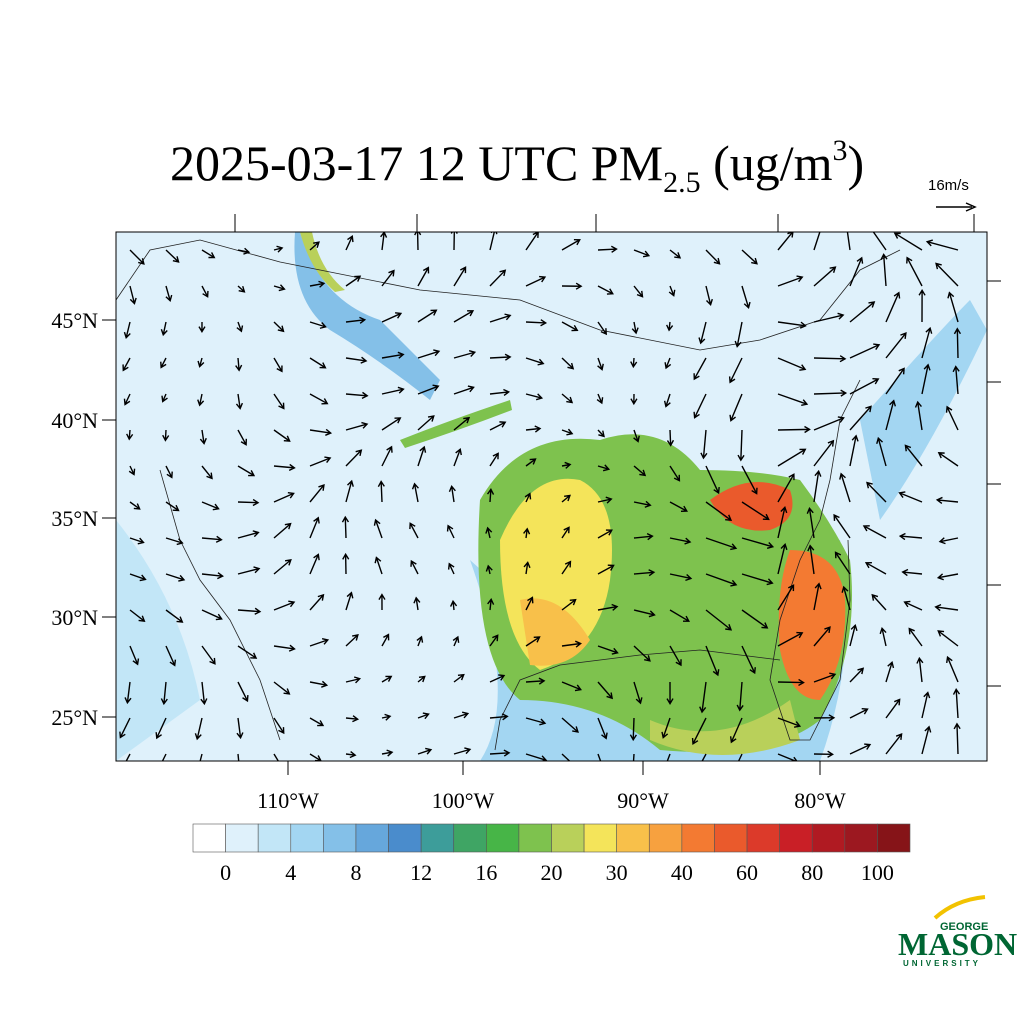 Image resolution: width=1024 pixels, height=1029 pixels. What do you see at coordinates (964, 927) in the screenshot?
I see `logo-top: GEORGE` at bounding box center [964, 927].